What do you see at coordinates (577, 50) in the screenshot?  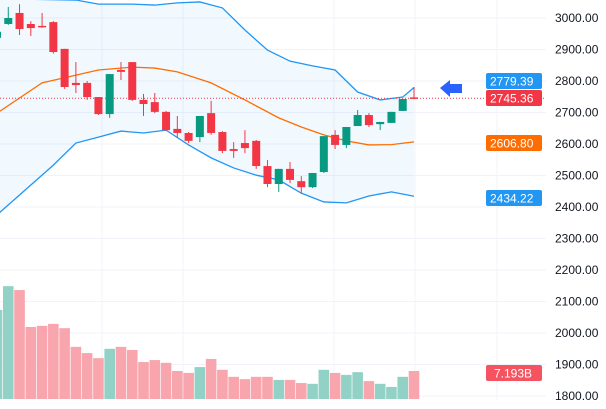 I see `price-tick-label: 2900.00` at bounding box center [577, 50].